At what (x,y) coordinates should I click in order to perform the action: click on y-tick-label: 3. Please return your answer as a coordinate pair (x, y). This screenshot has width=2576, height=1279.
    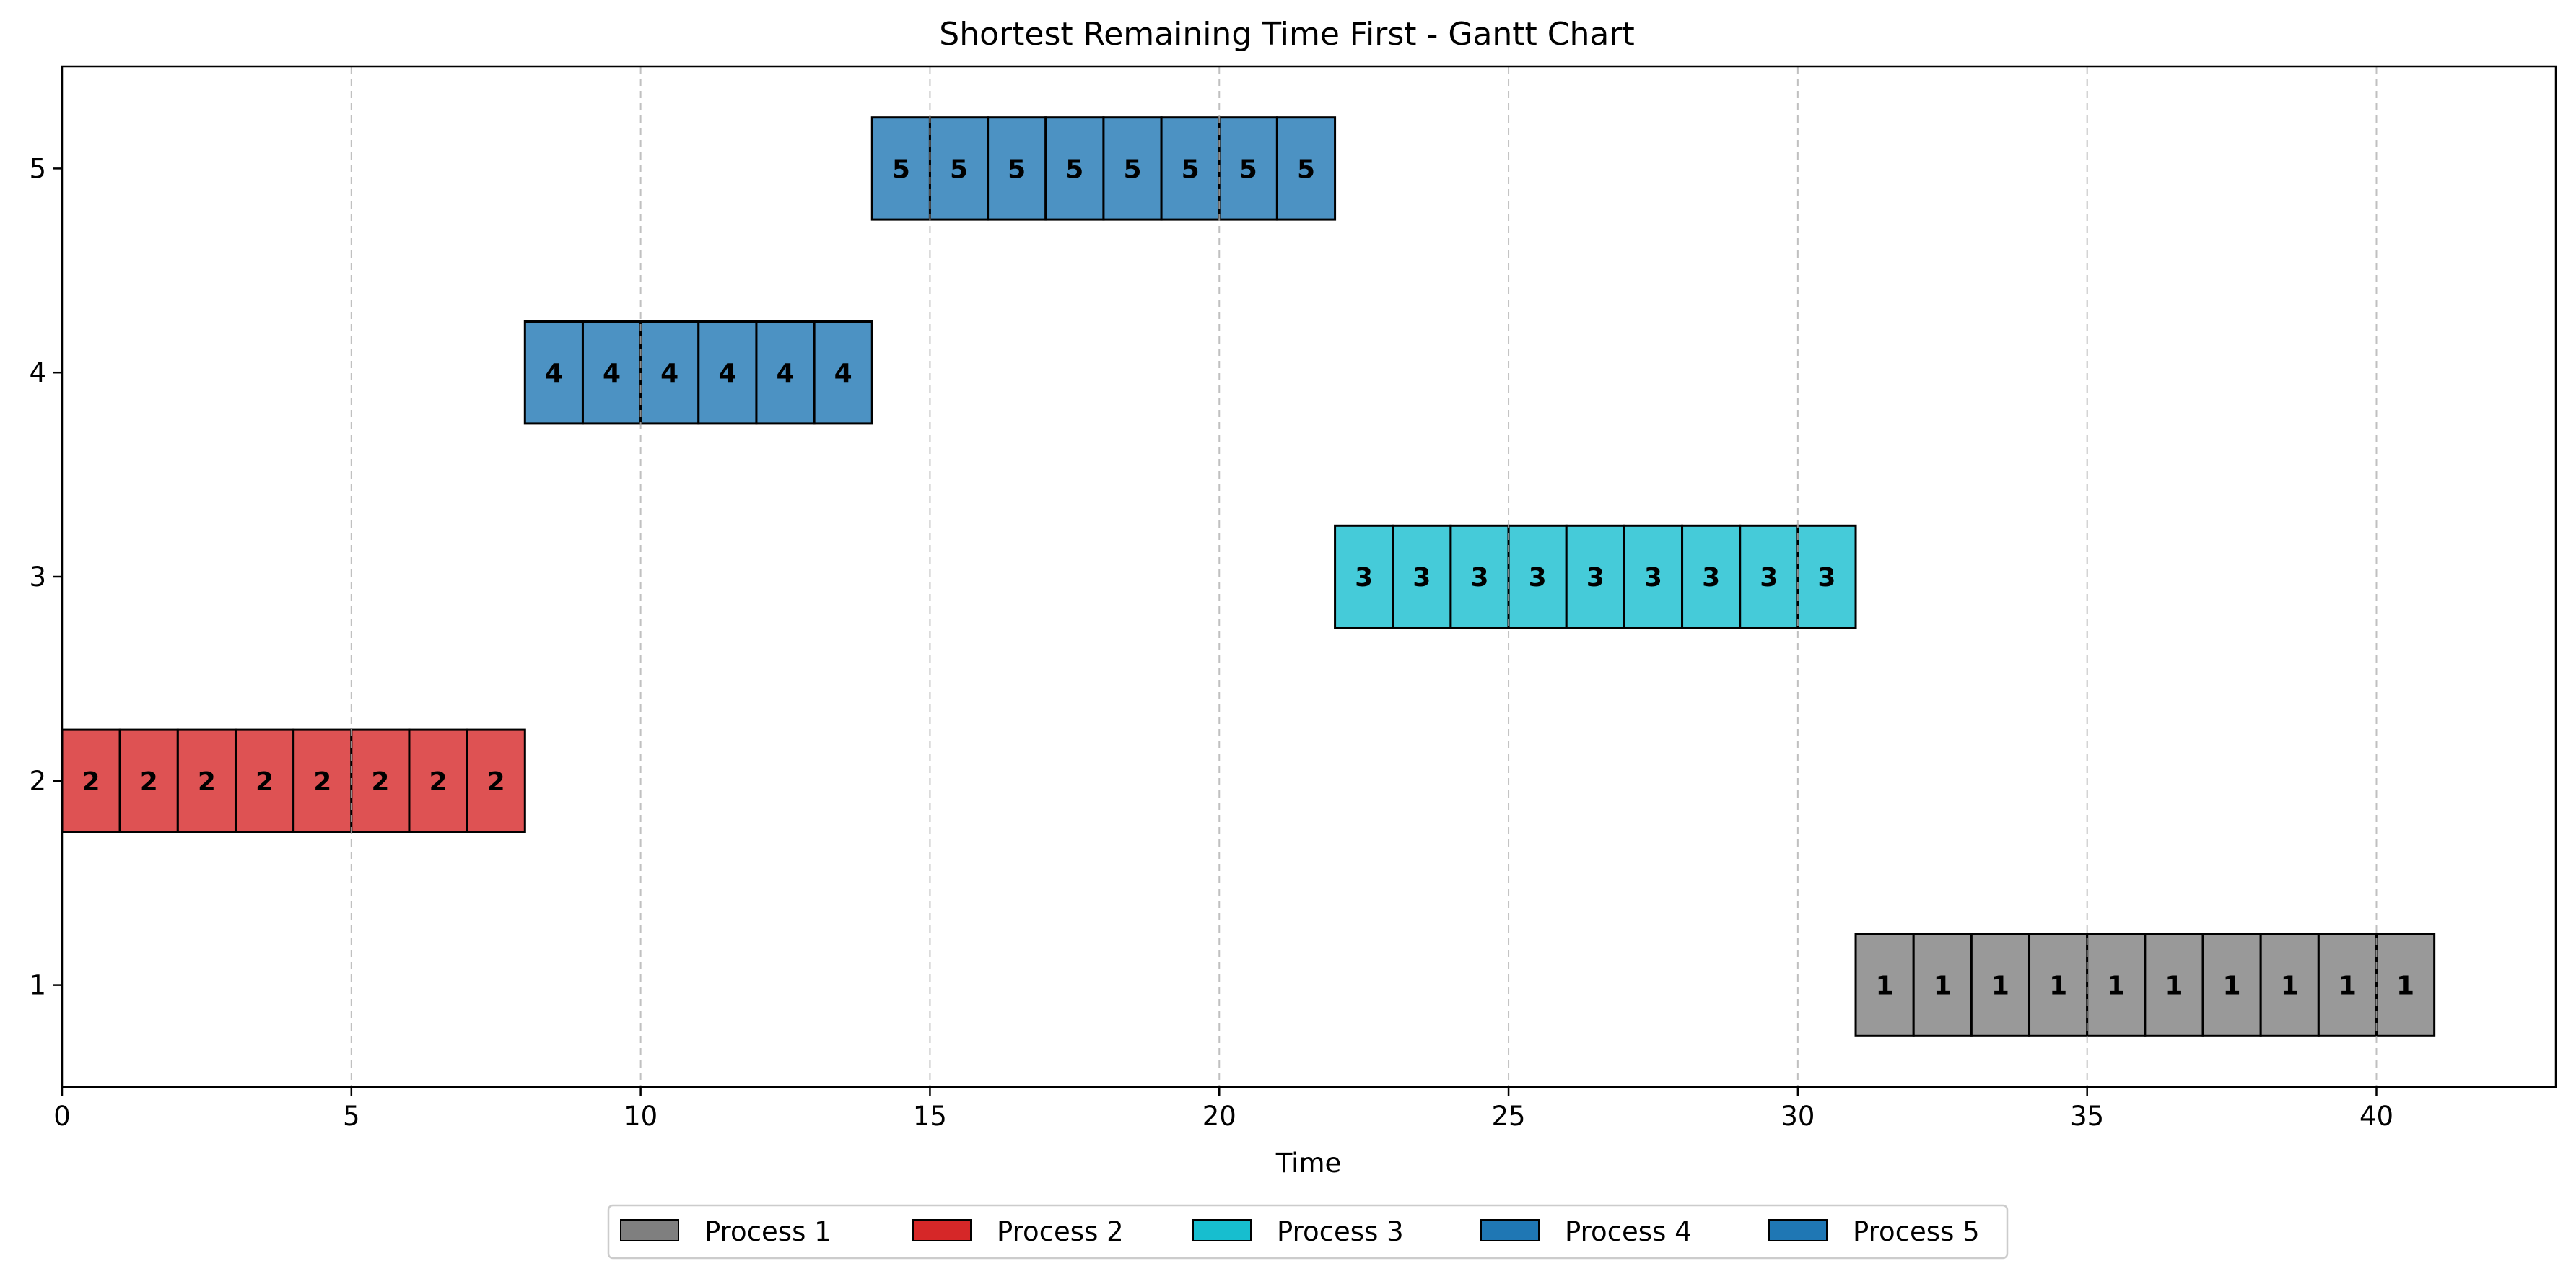
    Looking at the image, I should click on (37, 577).